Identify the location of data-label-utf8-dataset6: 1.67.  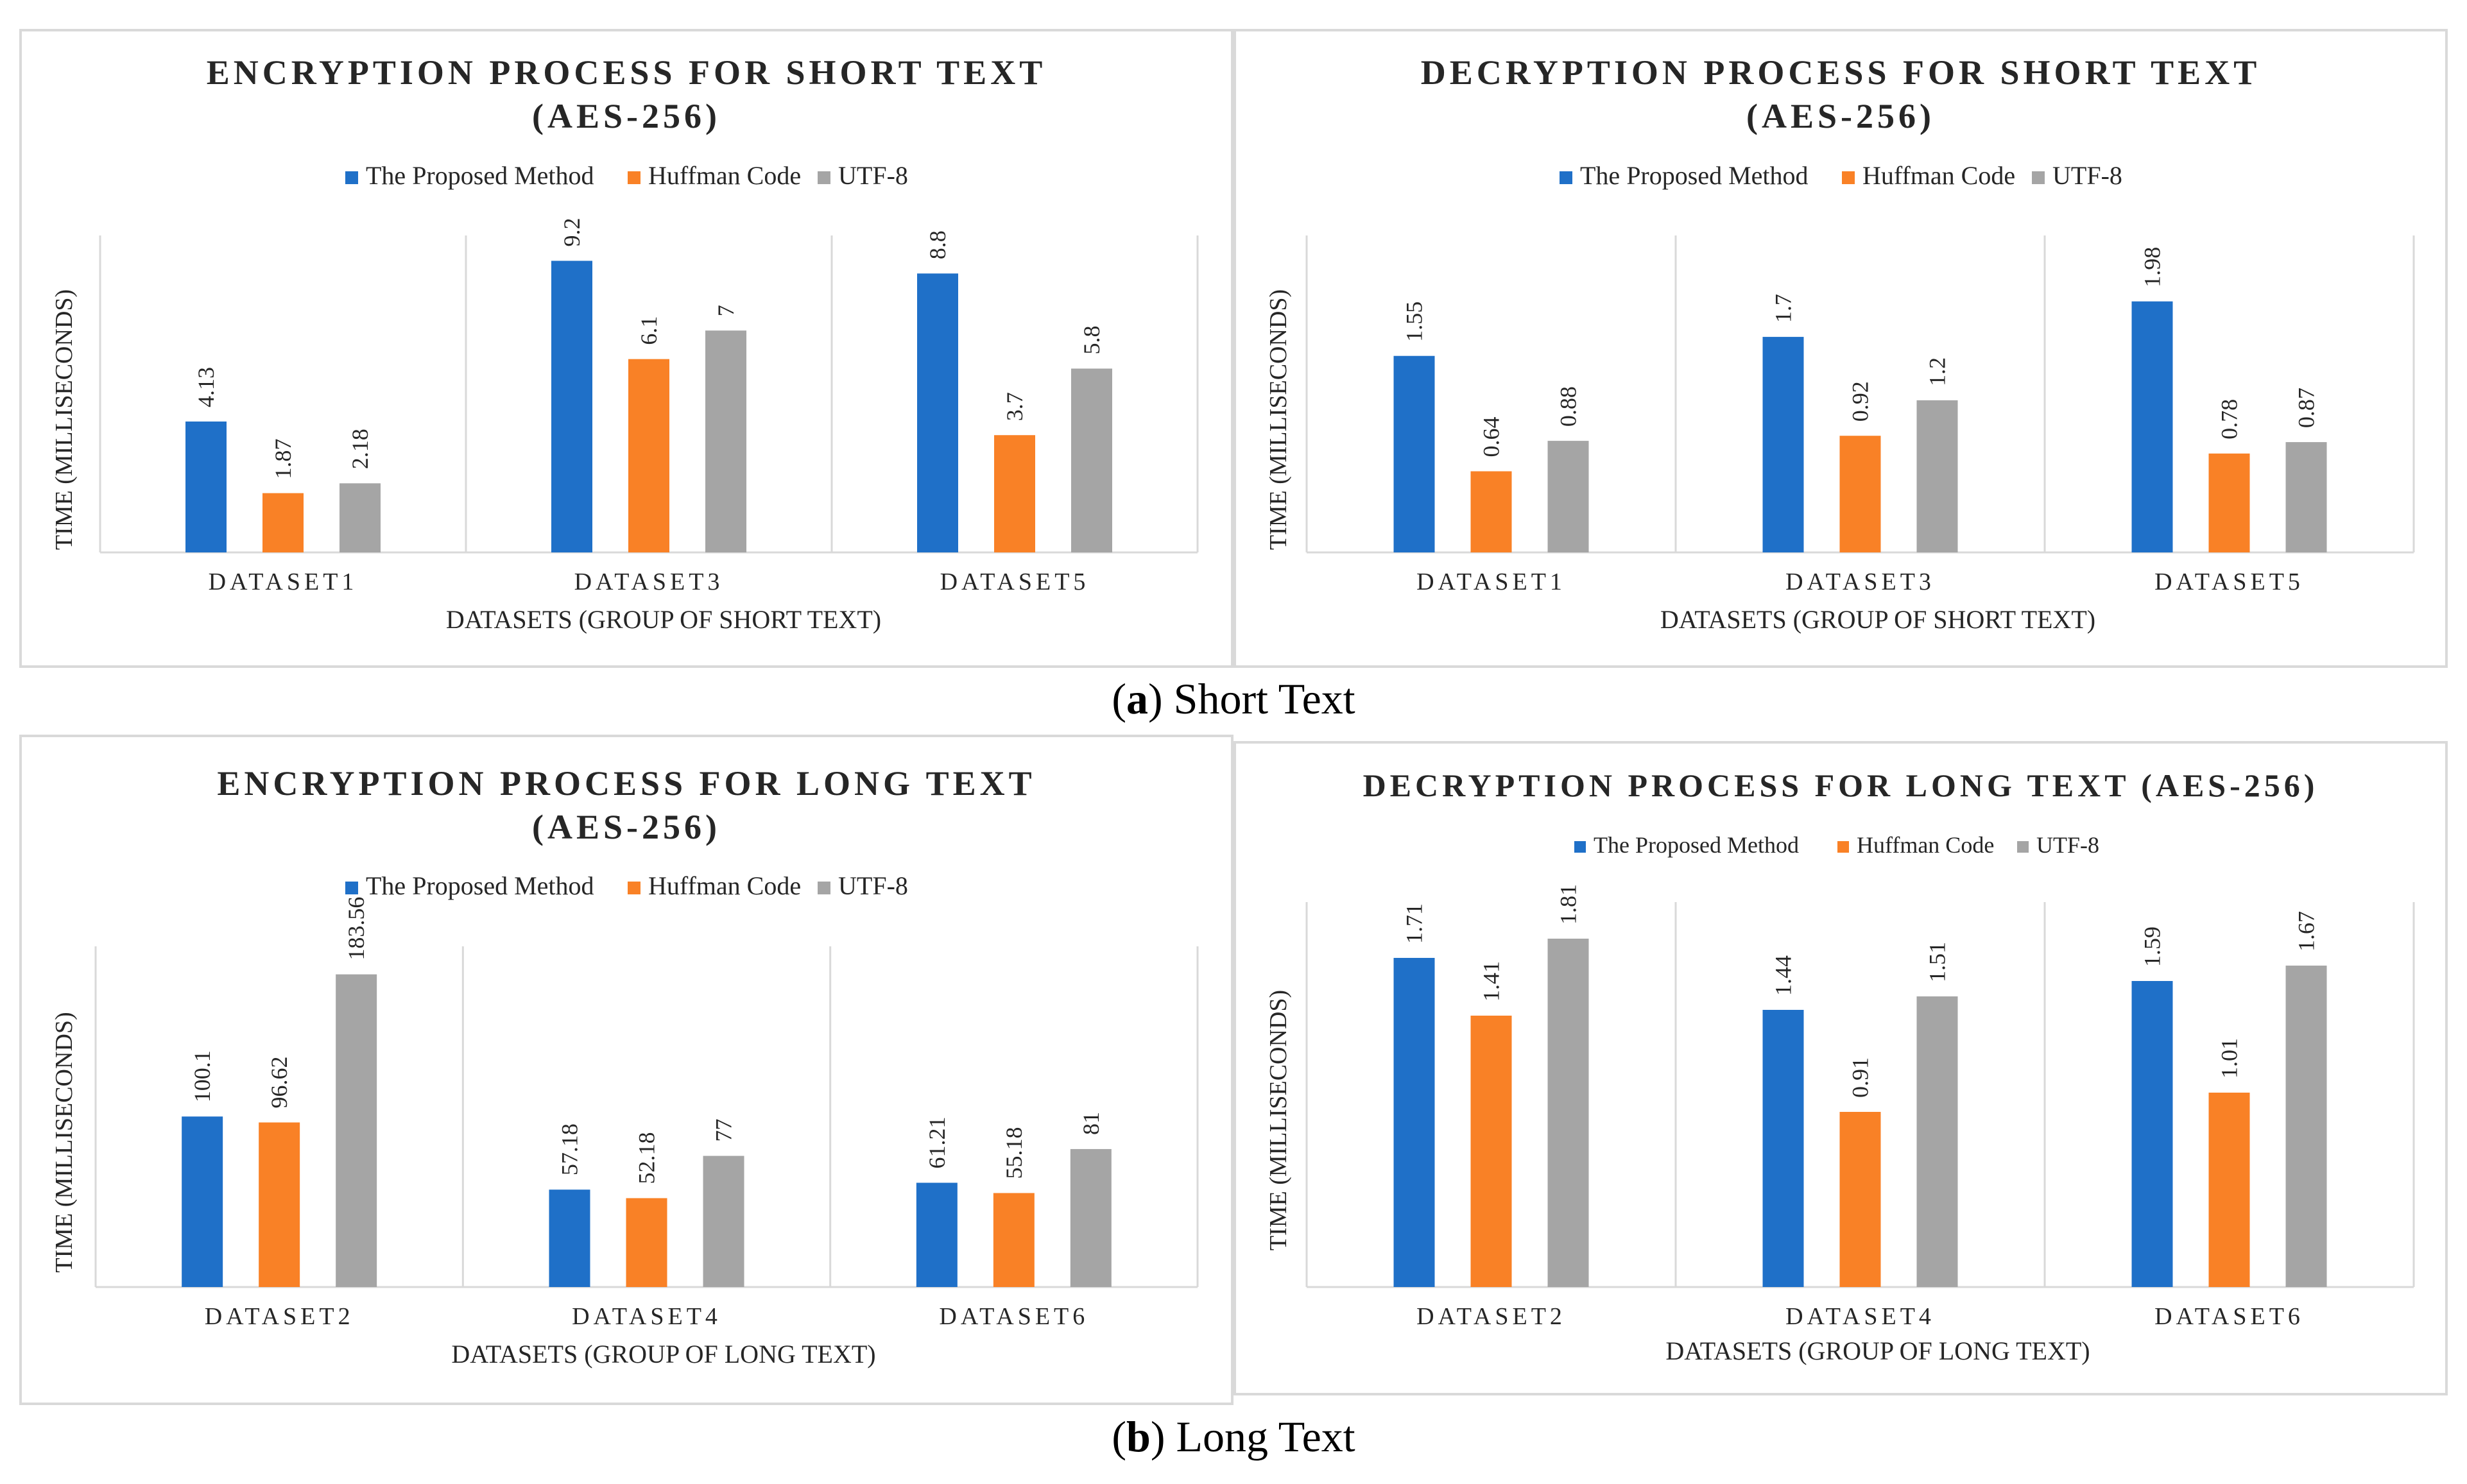
(2306, 931).